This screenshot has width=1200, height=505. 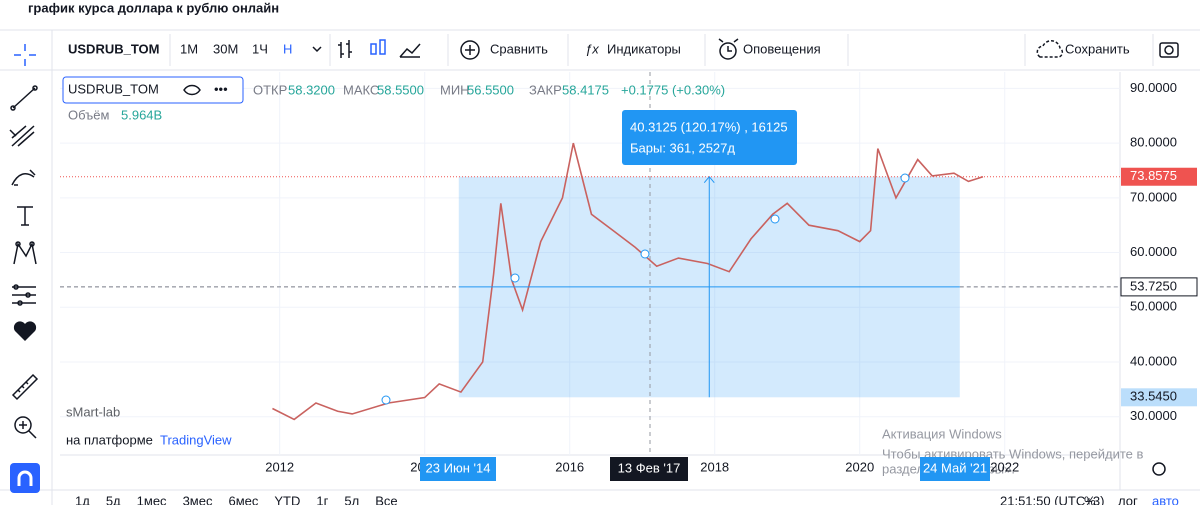 I want to click on arrow-head, so click(x=709, y=179).